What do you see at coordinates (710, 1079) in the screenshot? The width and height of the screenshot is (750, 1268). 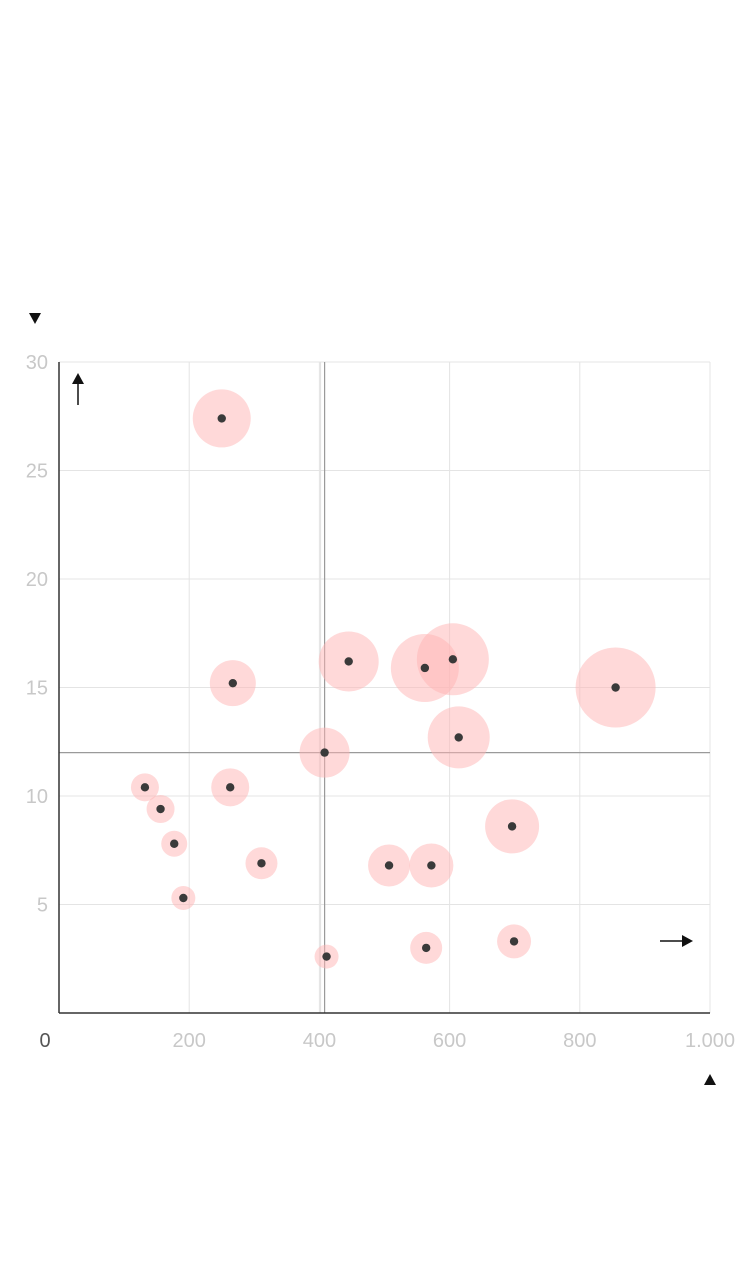 I see `triangle-up-icon` at bounding box center [710, 1079].